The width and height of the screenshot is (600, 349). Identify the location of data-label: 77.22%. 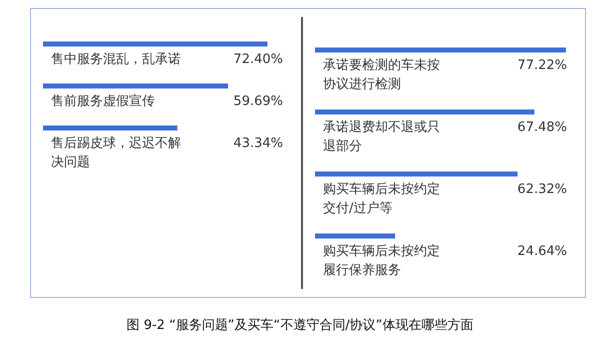
(542, 65).